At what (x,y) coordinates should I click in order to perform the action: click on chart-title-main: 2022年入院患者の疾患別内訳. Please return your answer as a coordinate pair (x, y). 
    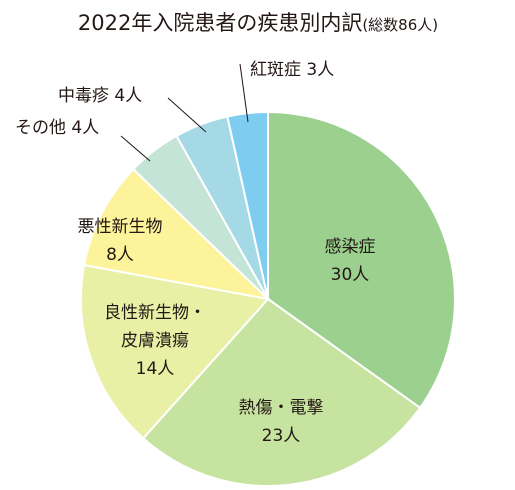
    Looking at the image, I should click on (220, 23).